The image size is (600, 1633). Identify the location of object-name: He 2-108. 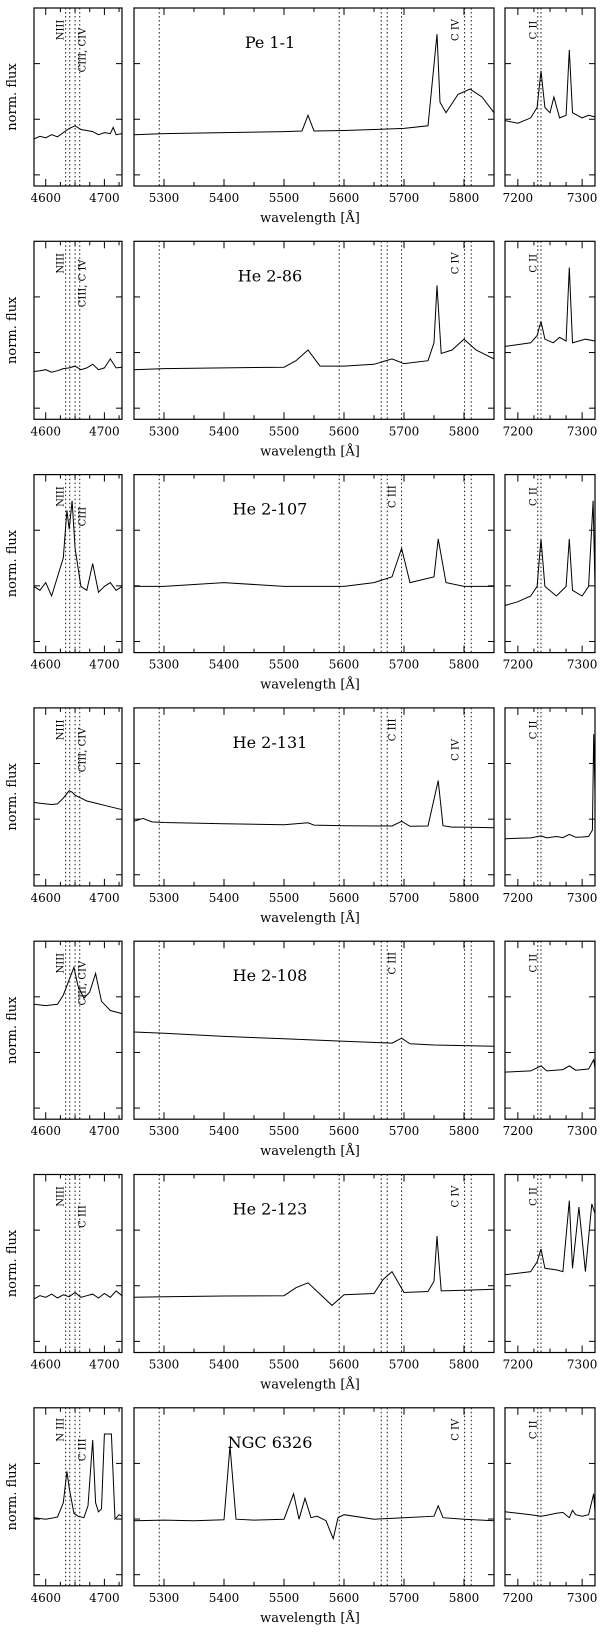
(270, 975).